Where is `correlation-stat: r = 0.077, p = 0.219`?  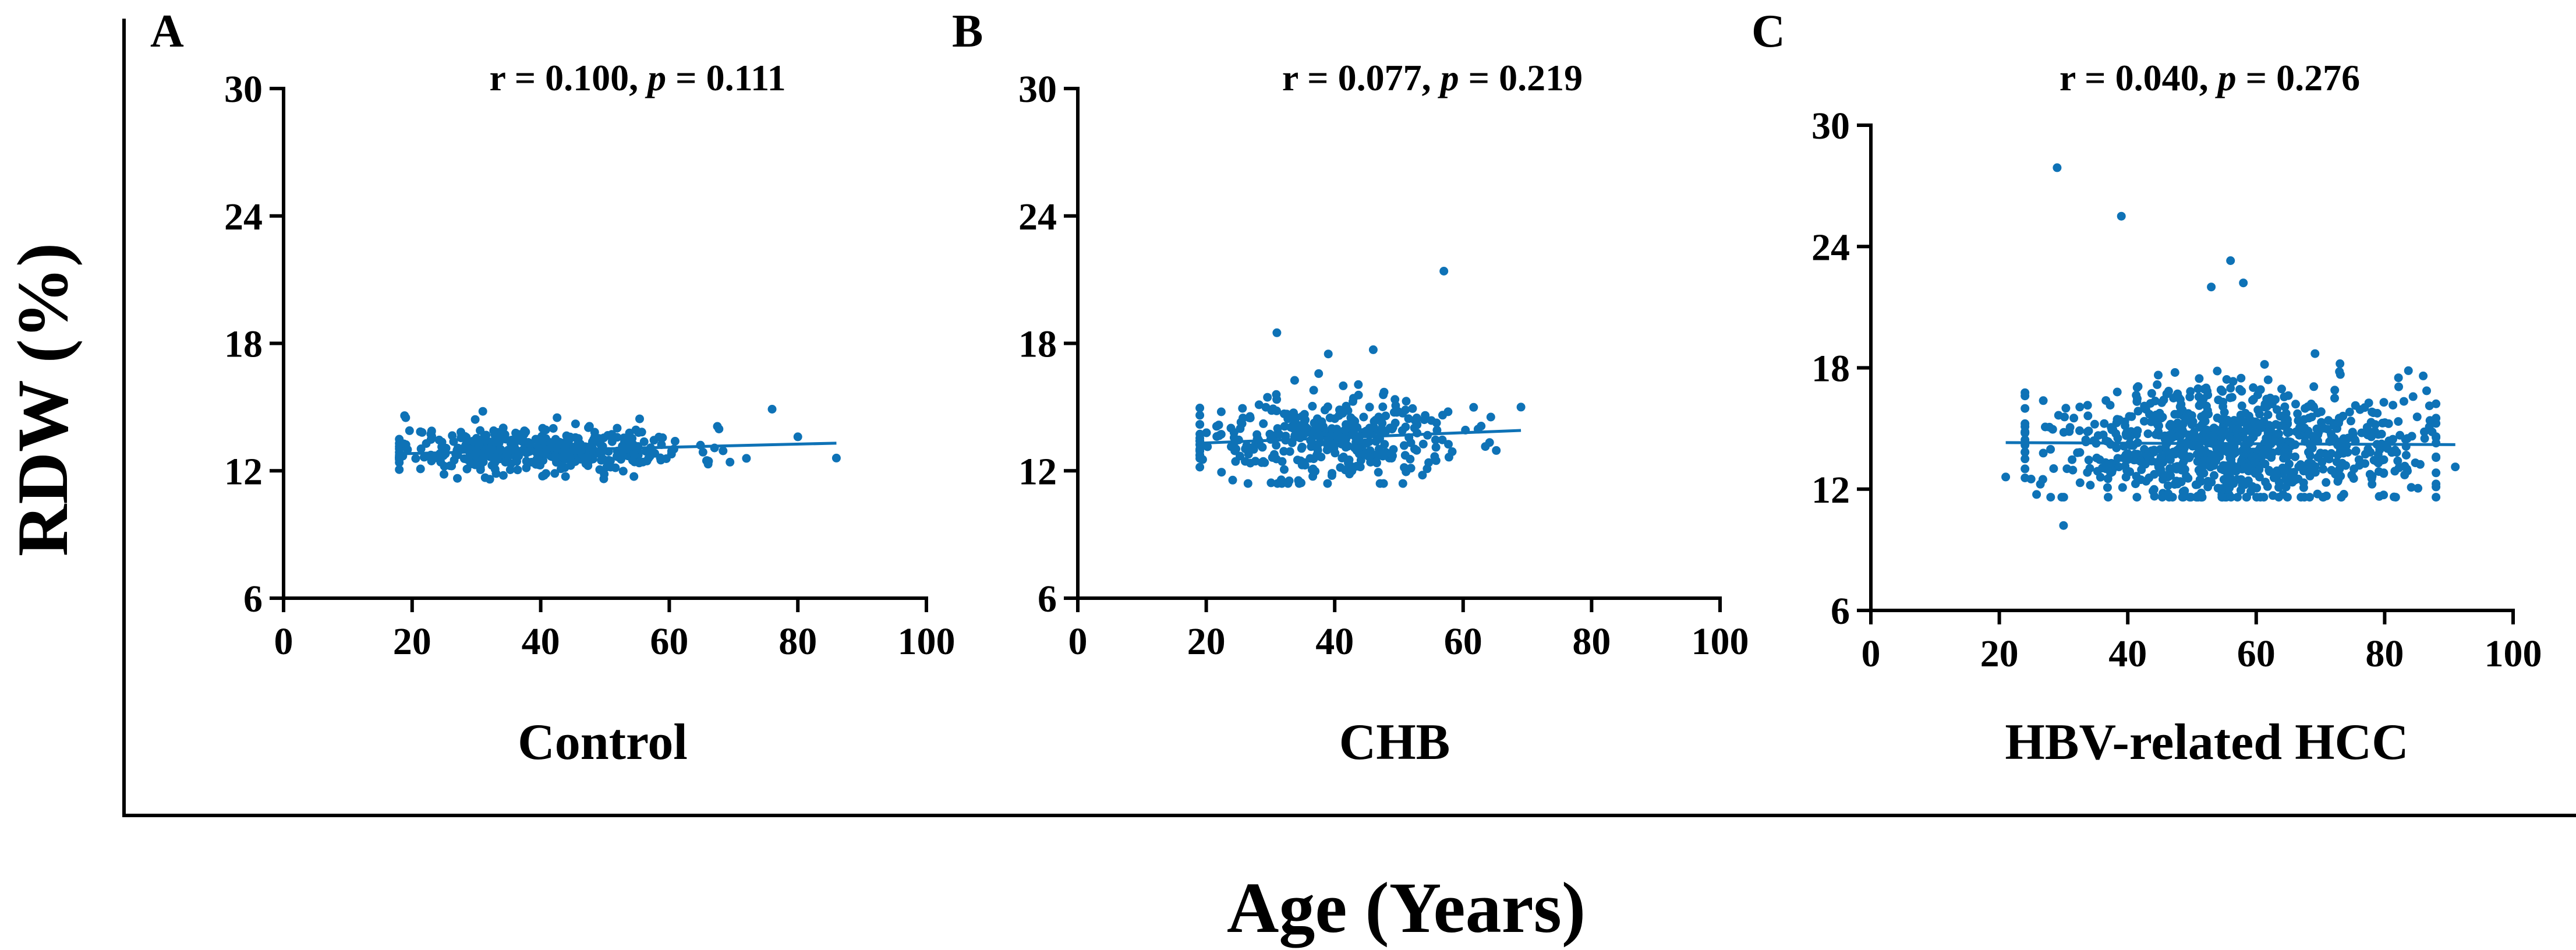
correlation-stat: r = 0.077, p = 0.219 is located at coordinates (1432, 77).